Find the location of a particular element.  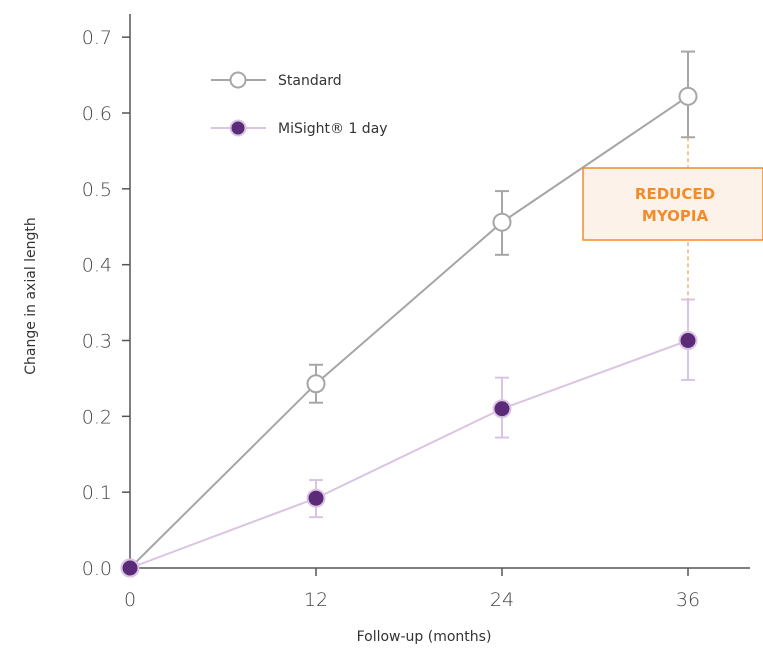

legend-label: Standard is located at coordinates (310, 81).